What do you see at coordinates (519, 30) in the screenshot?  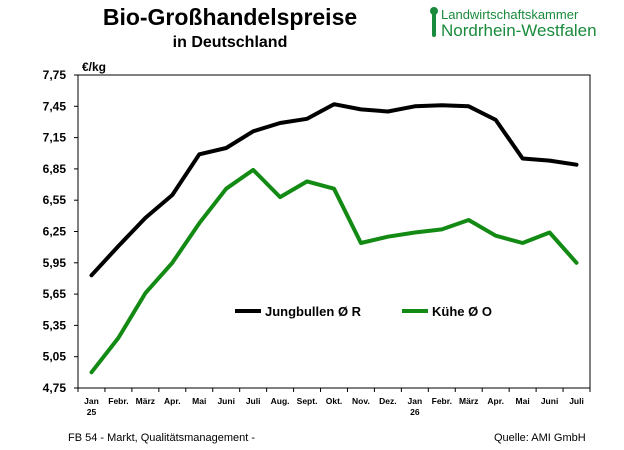 I see `logo-line-2: Nordrhein-Westfalen` at bounding box center [519, 30].